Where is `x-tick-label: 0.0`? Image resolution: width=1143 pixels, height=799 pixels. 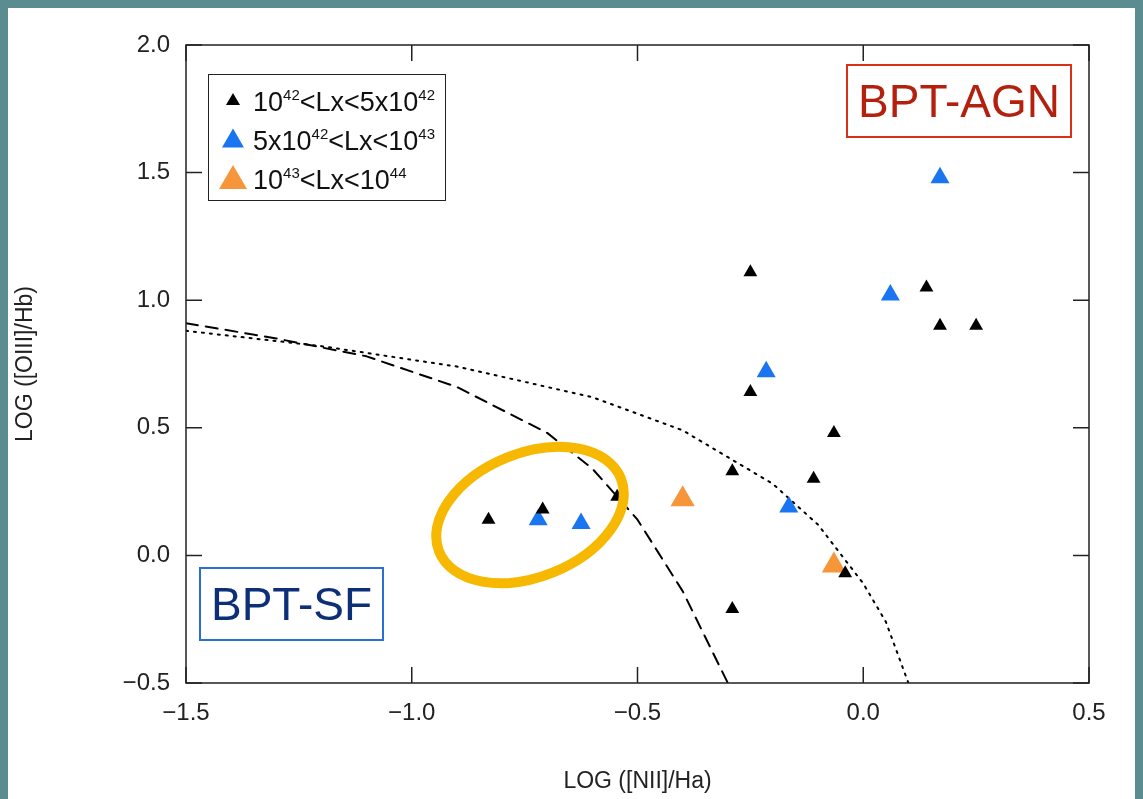
x-tick-label: 0.0 is located at coordinates (863, 712).